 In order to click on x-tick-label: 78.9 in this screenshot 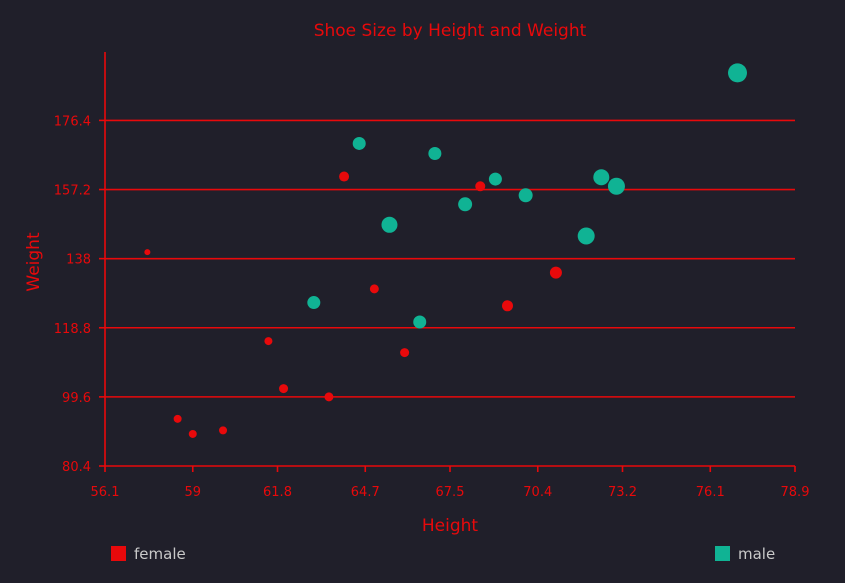, I will do `click(795, 492)`.